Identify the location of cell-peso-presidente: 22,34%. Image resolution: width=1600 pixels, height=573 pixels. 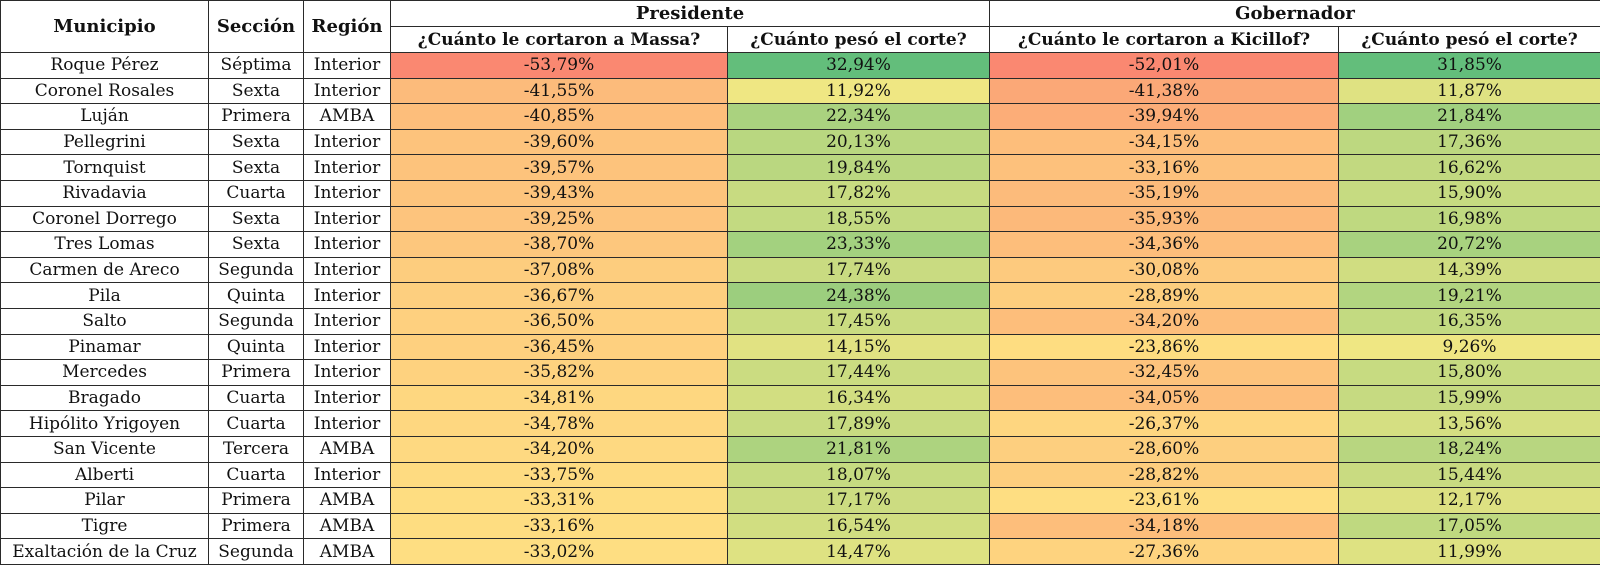
(858, 116).